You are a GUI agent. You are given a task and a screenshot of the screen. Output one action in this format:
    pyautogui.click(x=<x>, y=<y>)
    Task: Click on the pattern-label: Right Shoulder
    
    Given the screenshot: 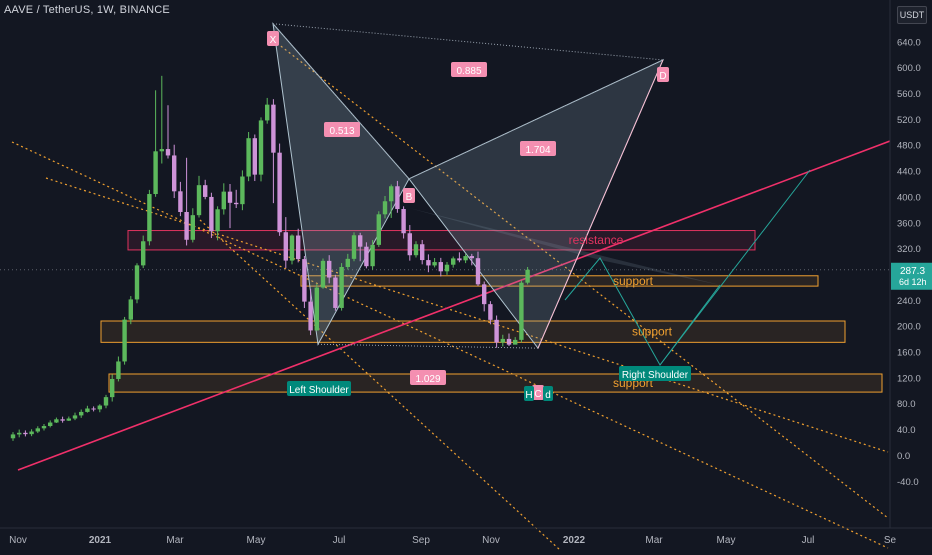 What is the action you would take?
    pyautogui.click(x=655, y=373)
    